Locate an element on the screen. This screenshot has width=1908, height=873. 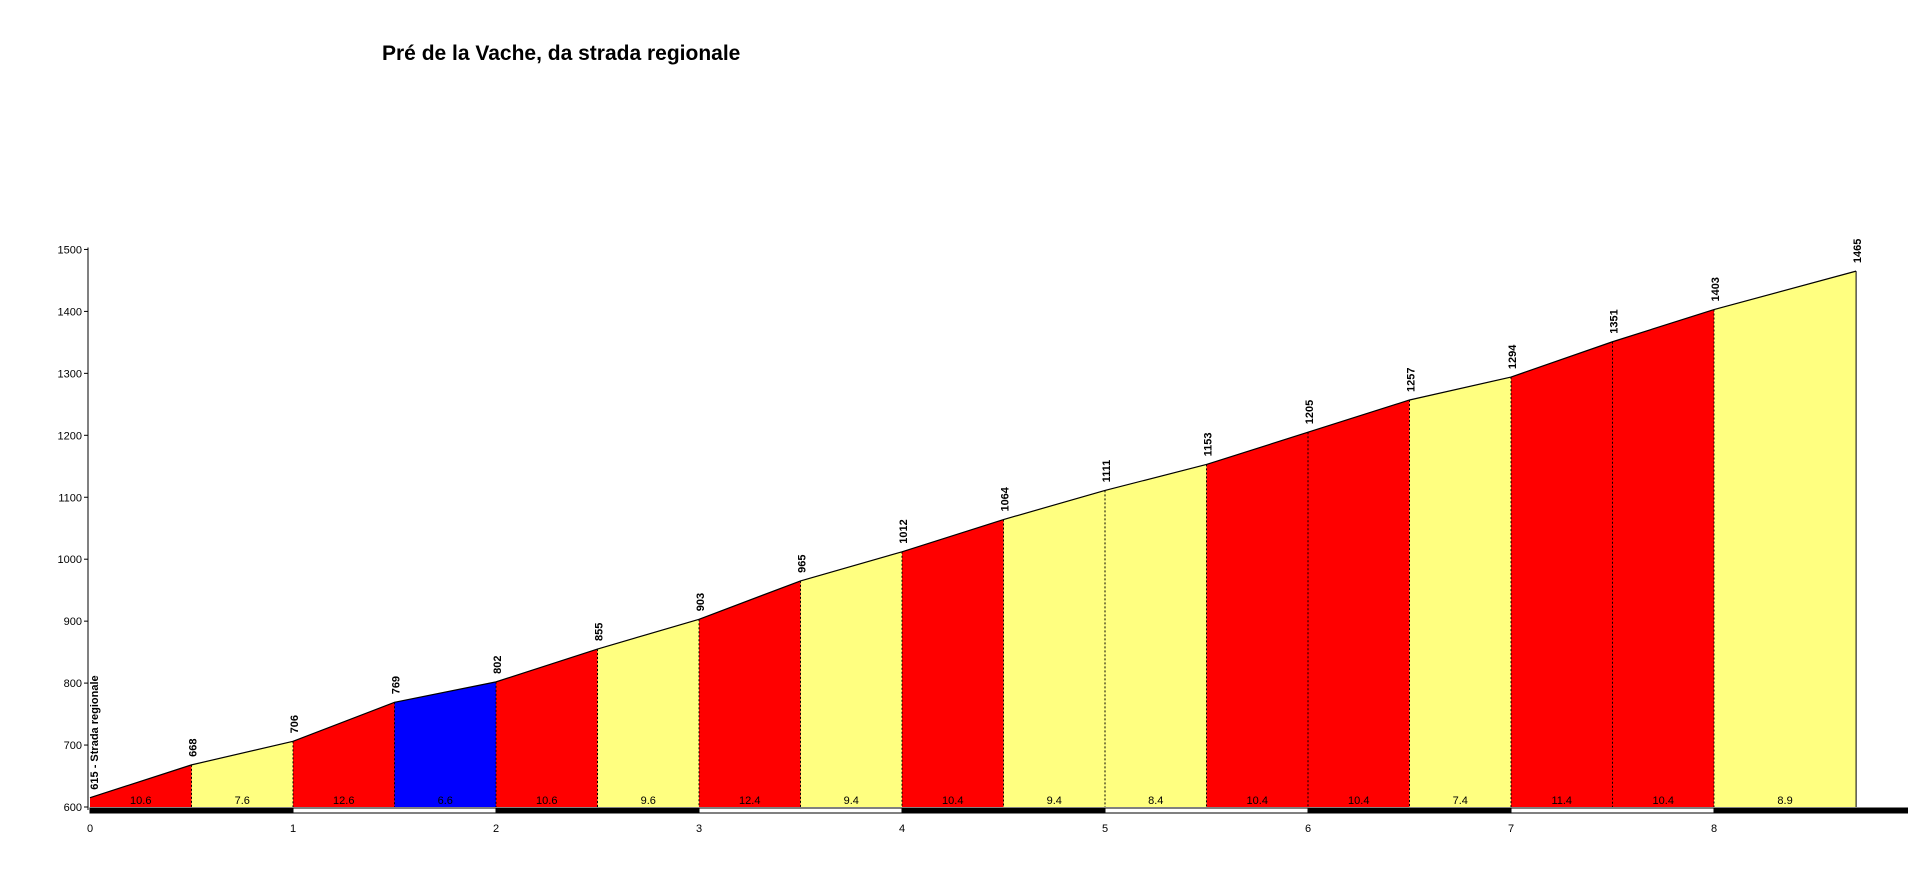
grade-label: 6.6 is located at coordinates (445, 801).